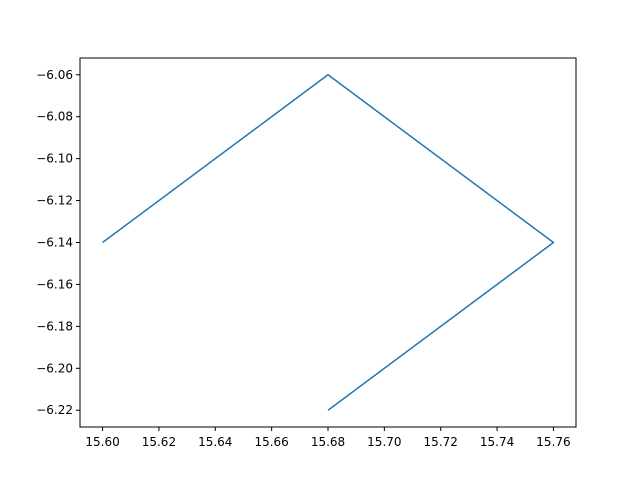 The height and width of the screenshot is (480, 640). What do you see at coordinates (441, 442) in the screenshot?
I see `x-tick-label: 15.72` at bounding box center [441, 442].